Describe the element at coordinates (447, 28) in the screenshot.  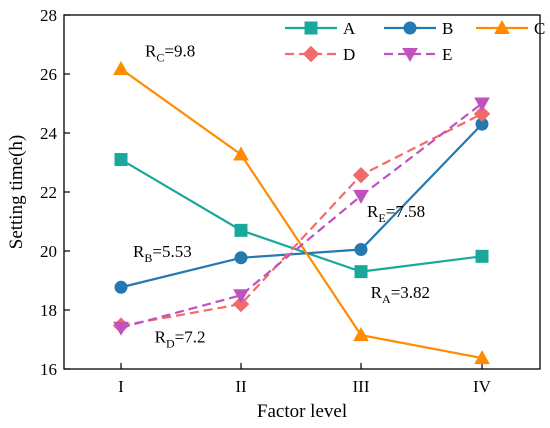
I see `legend-label: B` at that location.